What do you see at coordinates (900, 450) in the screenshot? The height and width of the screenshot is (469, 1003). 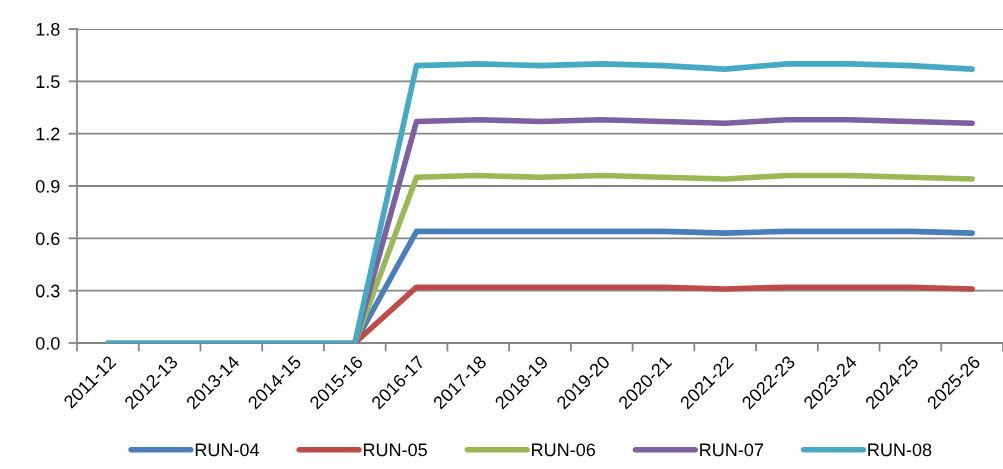 I see `legend-label: RUN-08` at bounding box center [900, 450].